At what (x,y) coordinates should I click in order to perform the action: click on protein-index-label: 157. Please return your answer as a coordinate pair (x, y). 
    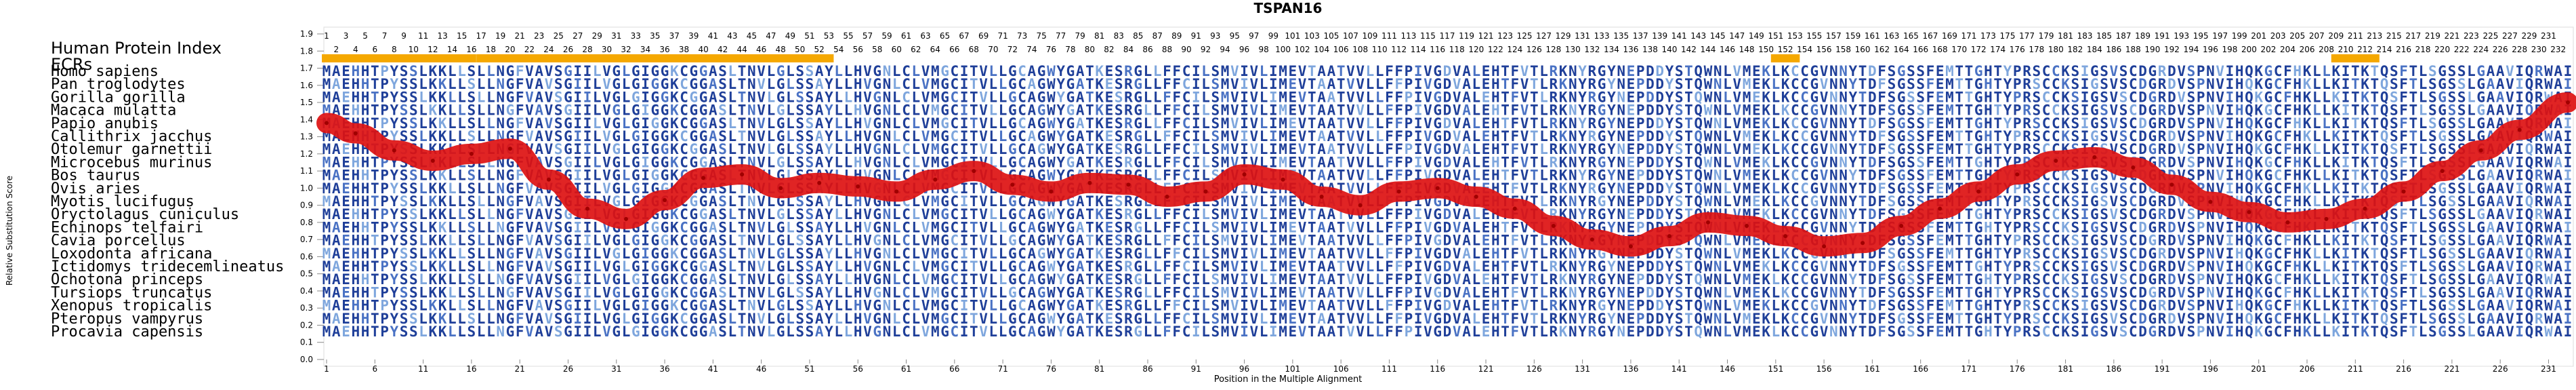
    Looking at the image, I should click on (1834, 36).